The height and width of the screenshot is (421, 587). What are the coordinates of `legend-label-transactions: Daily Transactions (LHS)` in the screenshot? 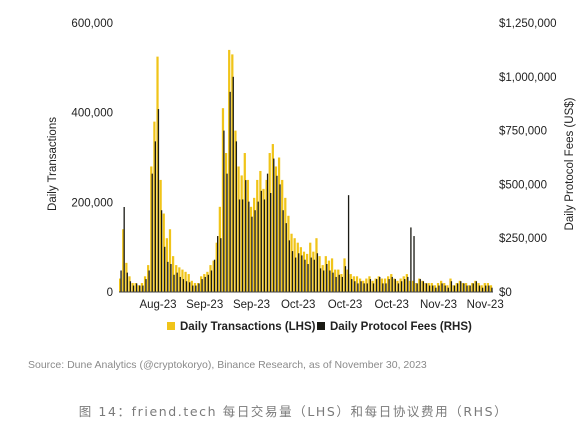 It's located at (248, 327).